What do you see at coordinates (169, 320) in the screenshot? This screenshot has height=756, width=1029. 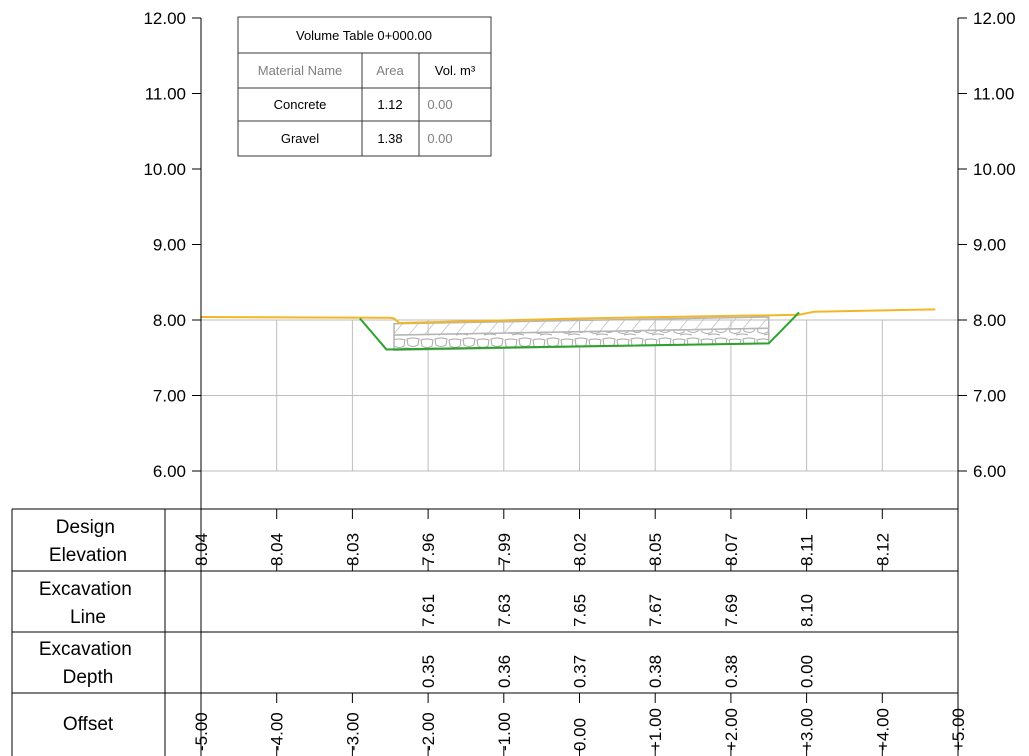 I see `y-tick-label-left: 8.00` at bounding box center [169, 320].